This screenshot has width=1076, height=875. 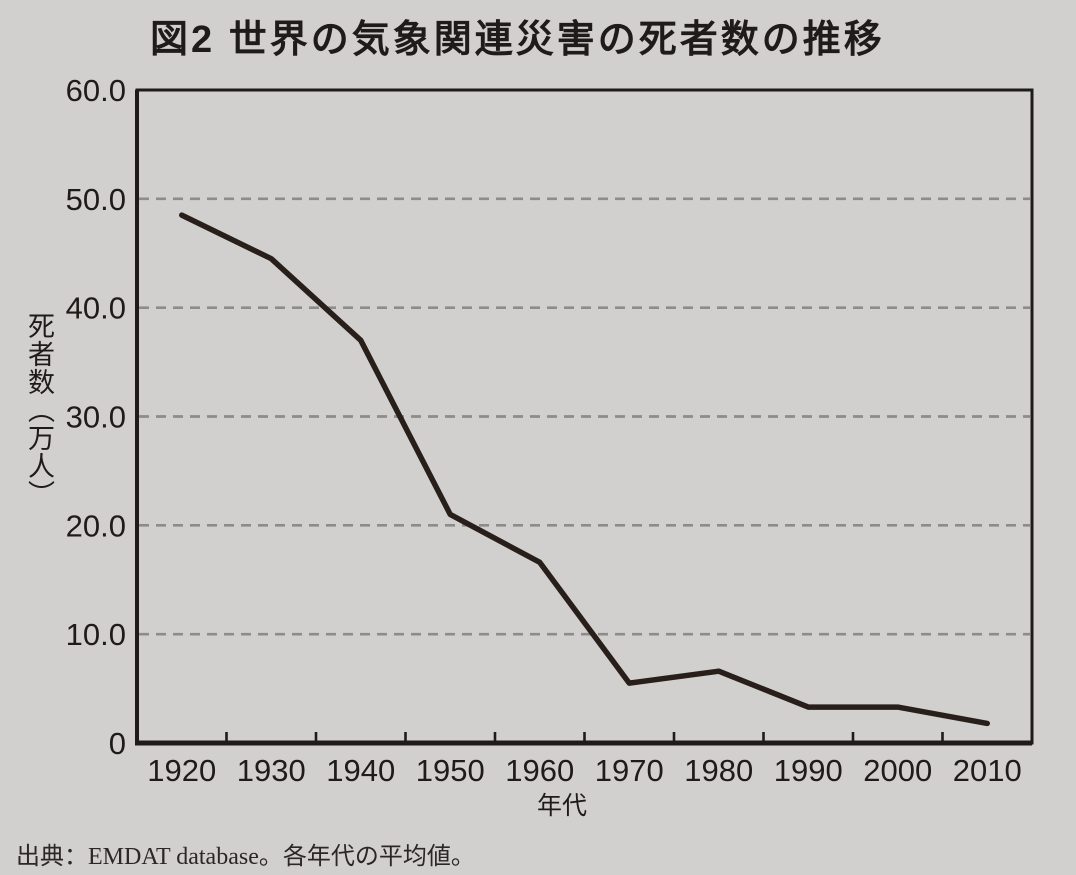 I want to click on y-tick-label-50.0: 50.0, so click(x=96, y=199).